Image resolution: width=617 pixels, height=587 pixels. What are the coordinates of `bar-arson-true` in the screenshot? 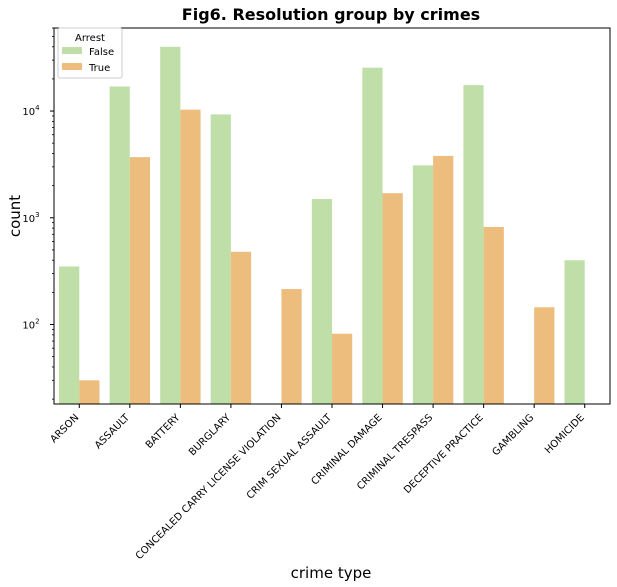 It's located at (89, 392).